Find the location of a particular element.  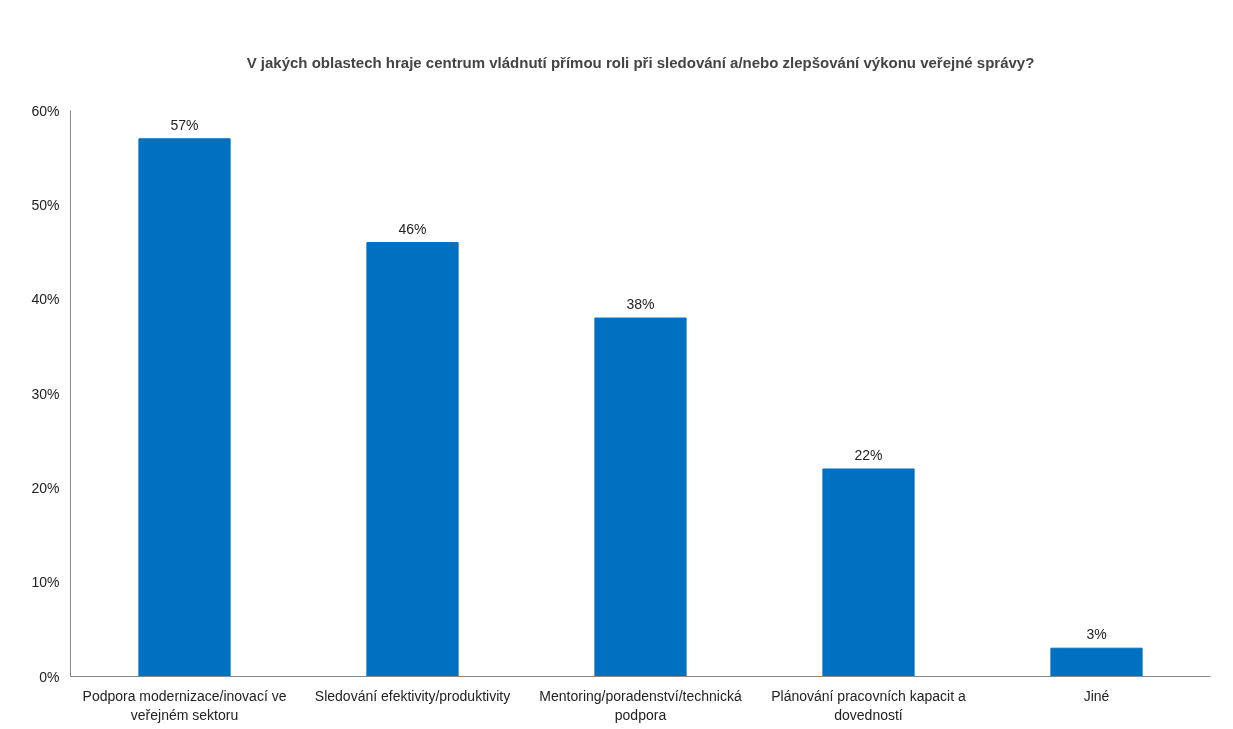

data-label: 57% is located at coordinates (184, 124).